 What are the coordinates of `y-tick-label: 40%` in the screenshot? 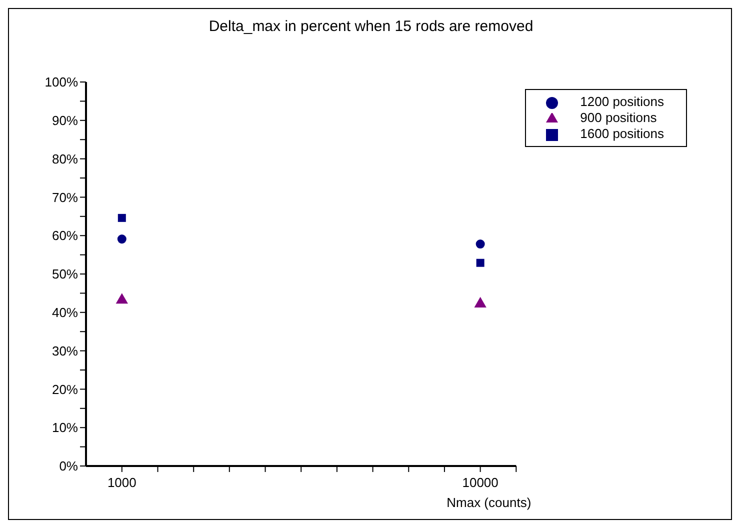 It's located at (65, 312).